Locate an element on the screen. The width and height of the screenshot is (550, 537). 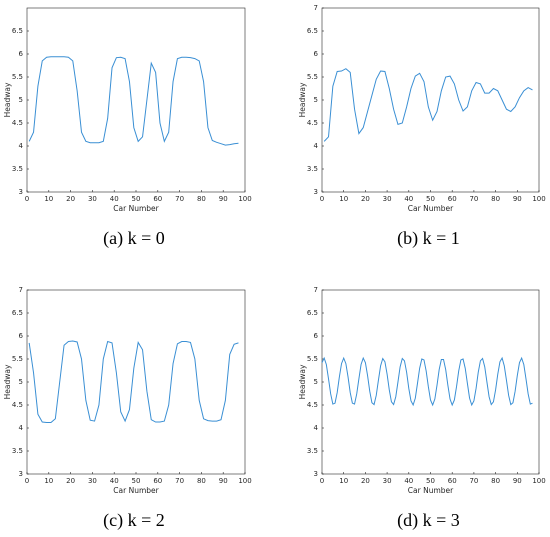
caption: (c) k = 2 is located at coordinates (134, 520).